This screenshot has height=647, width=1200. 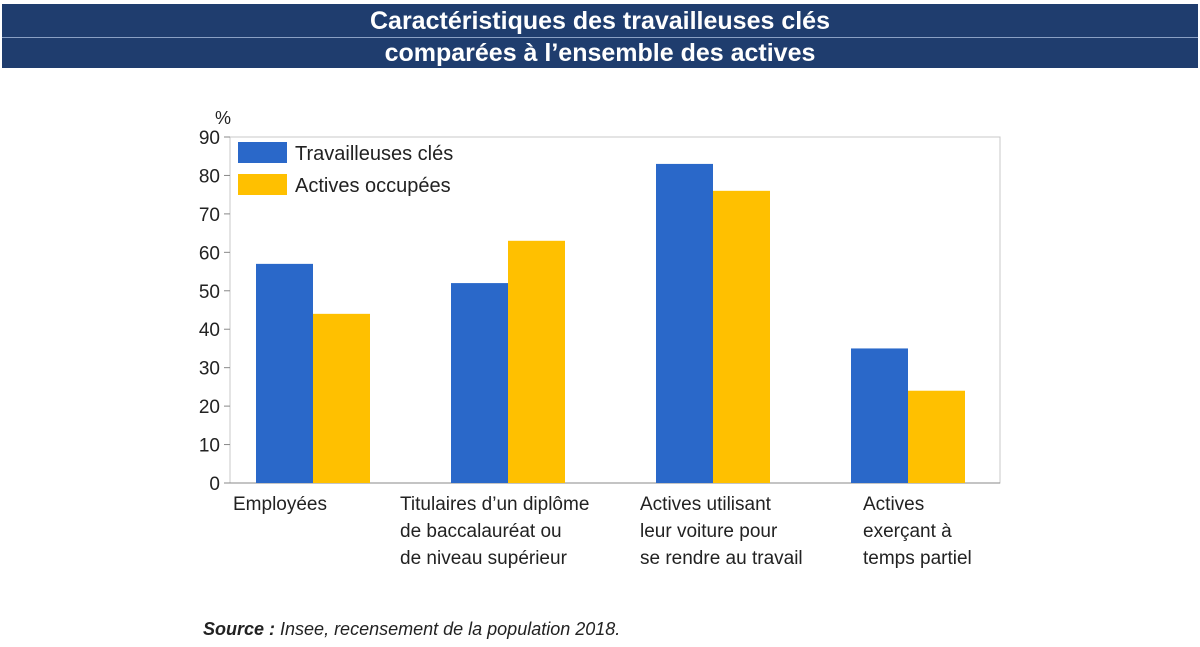 What do you see at coordinates (893, 504) in the screenshot?
I see `x-category-label: Actives` at bounding box center [893, 504].